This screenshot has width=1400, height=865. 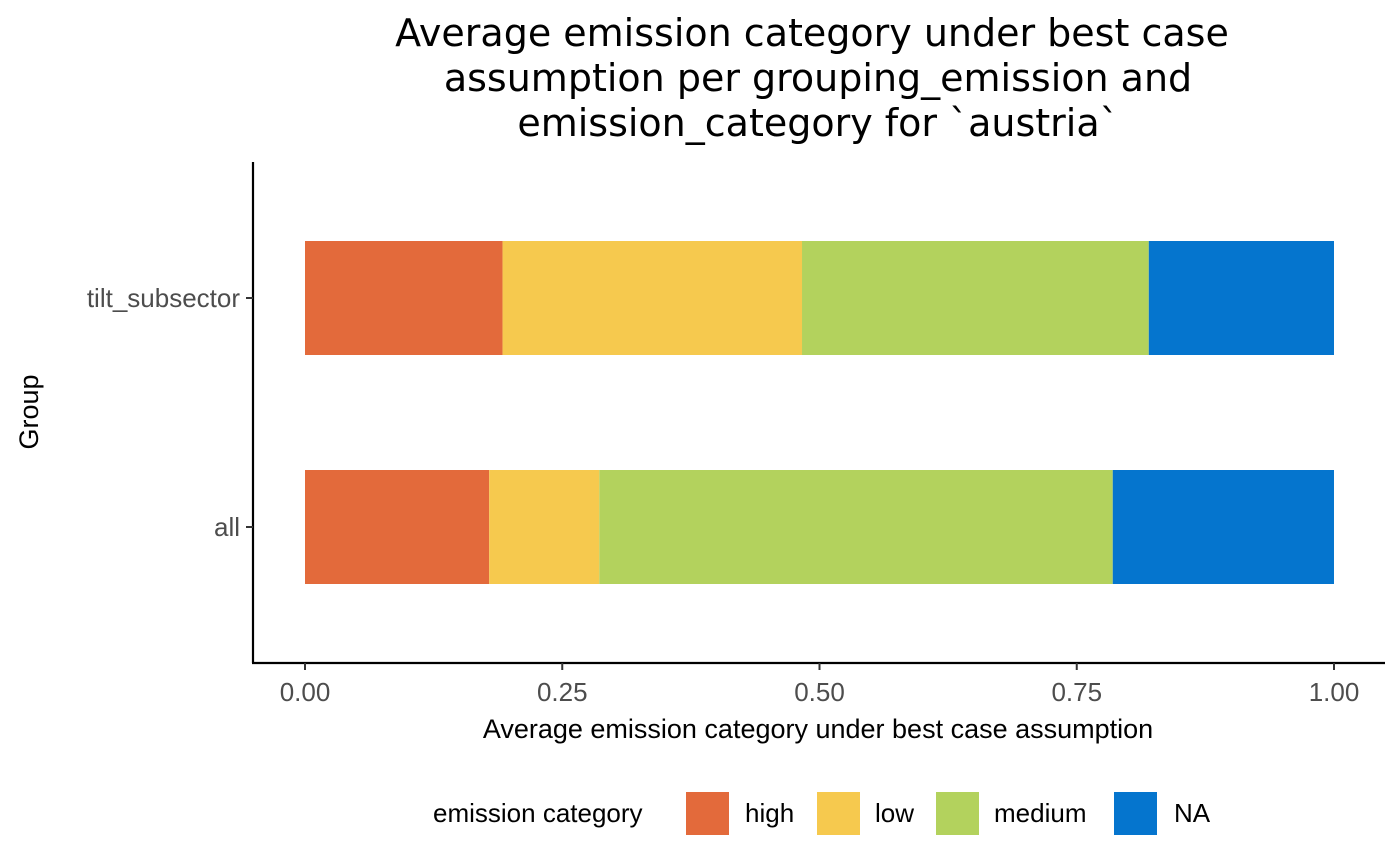 I want to click on bar-tilt_subsector-low, so click(x=652, y=298).